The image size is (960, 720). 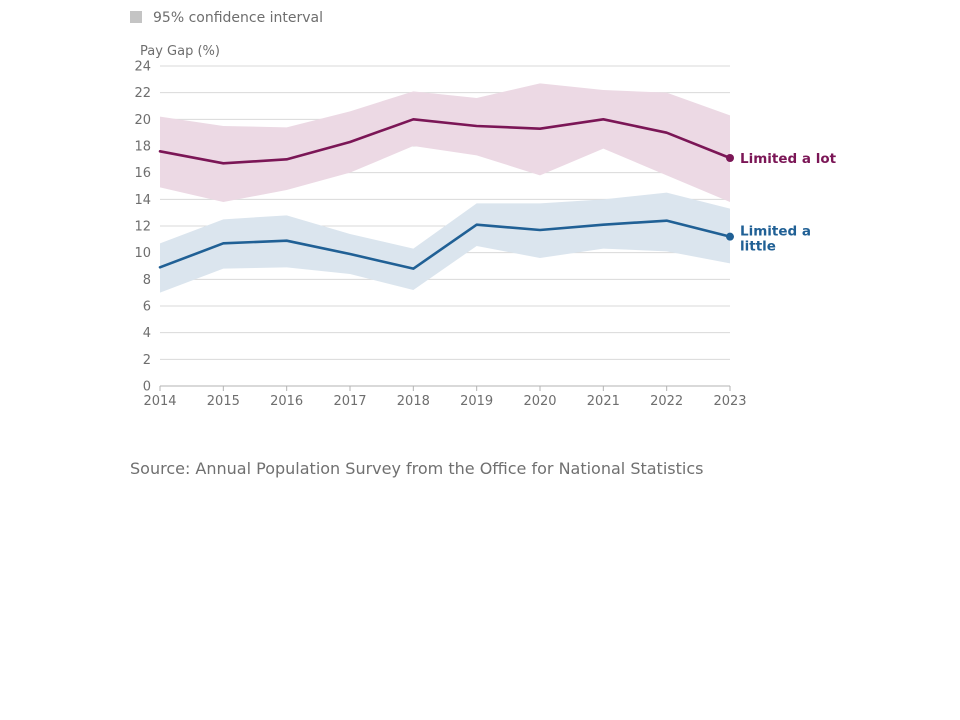 I want to click on x-tick-label-2015: 2015, so click(x=223, y=401).